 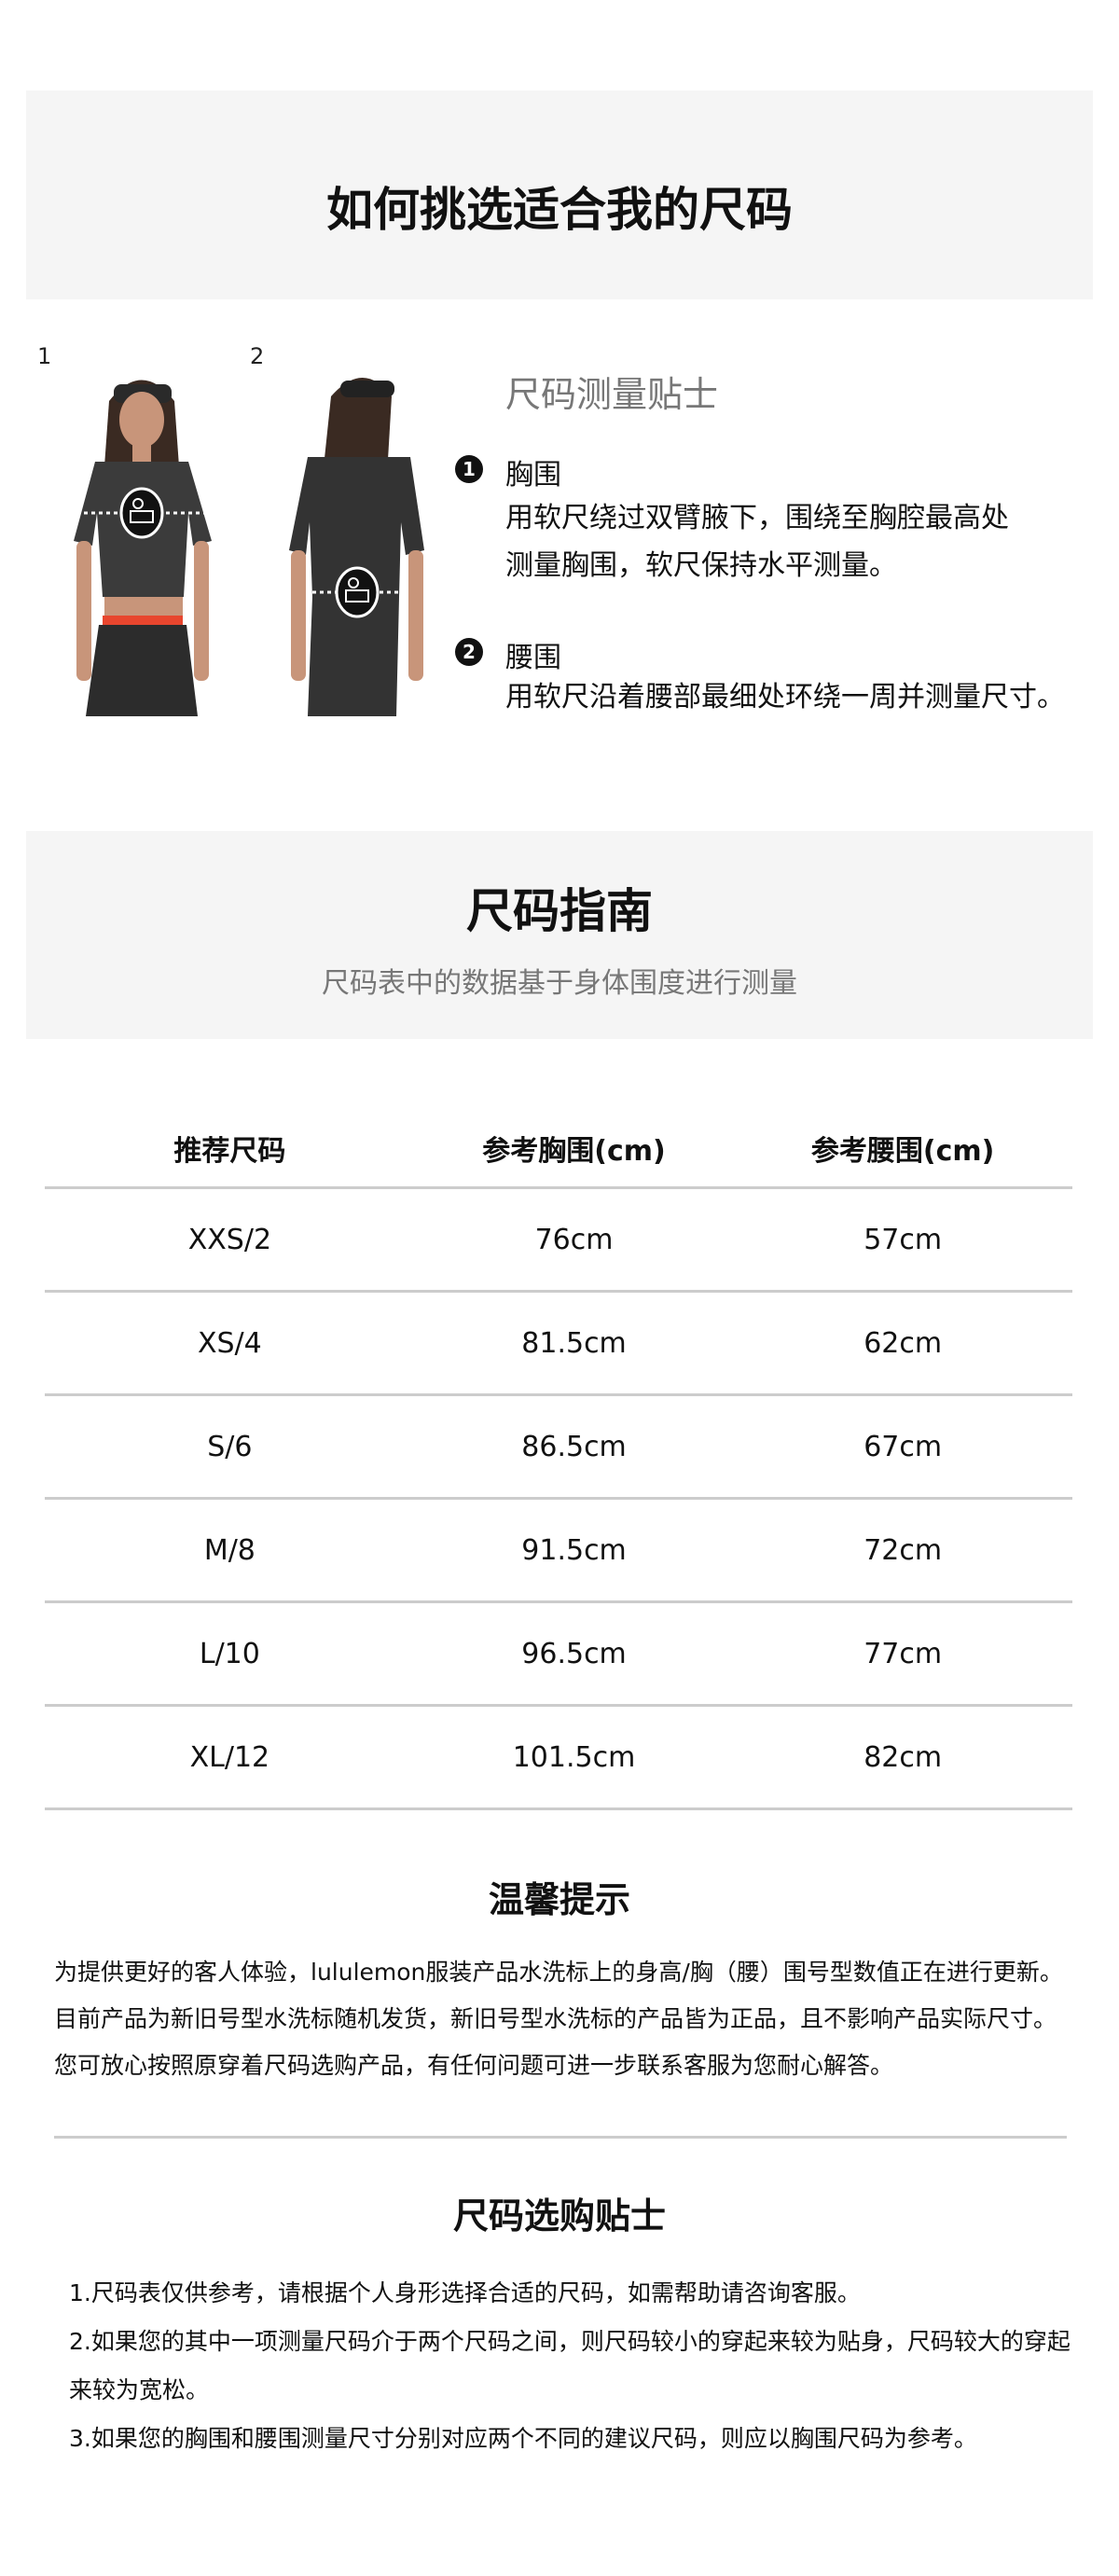 What do you see at coordinates (257, 356) in the screenshot?
I see `figure-label-2: 2` at bounding box center [257, 356].